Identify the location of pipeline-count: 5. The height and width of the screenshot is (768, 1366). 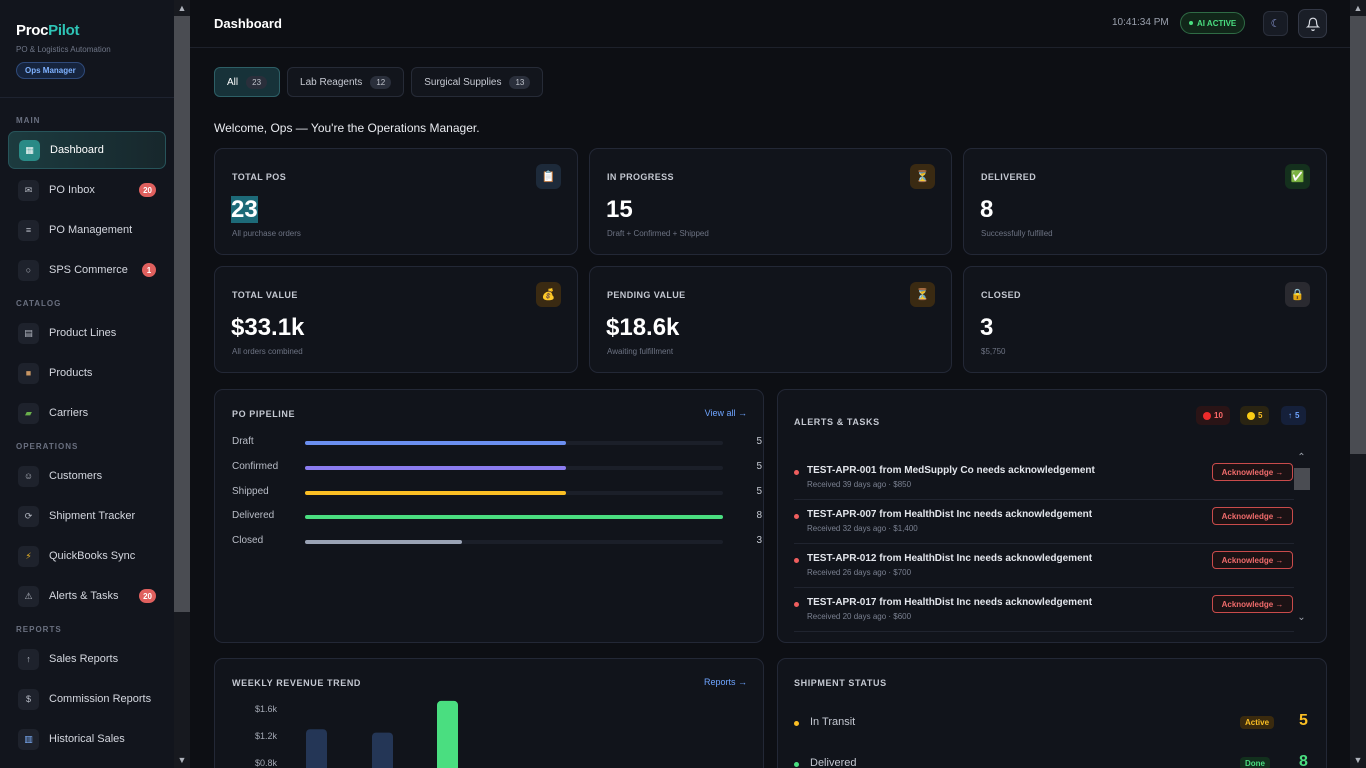
(759, 441).